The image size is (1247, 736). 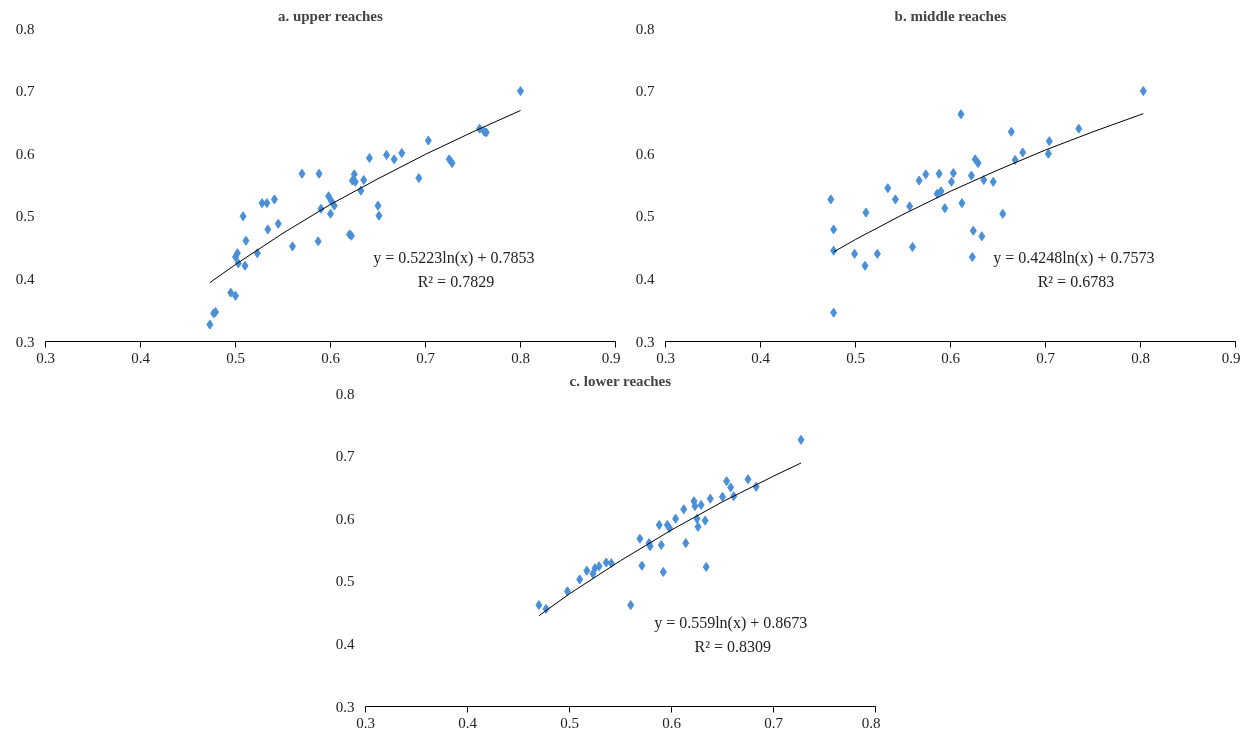 I want to click on annotation: R² = 0.7829, so click(x=456, y=281).